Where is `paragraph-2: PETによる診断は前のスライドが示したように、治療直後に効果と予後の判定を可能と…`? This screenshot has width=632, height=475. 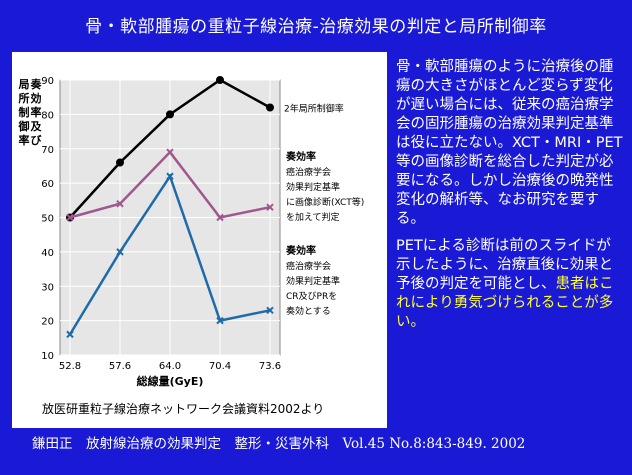
paragraph-2: PETによる診断は前のスライドが示したように、治療直後に効果と予後の判定を可能と… is located at coordinates (510, 284).